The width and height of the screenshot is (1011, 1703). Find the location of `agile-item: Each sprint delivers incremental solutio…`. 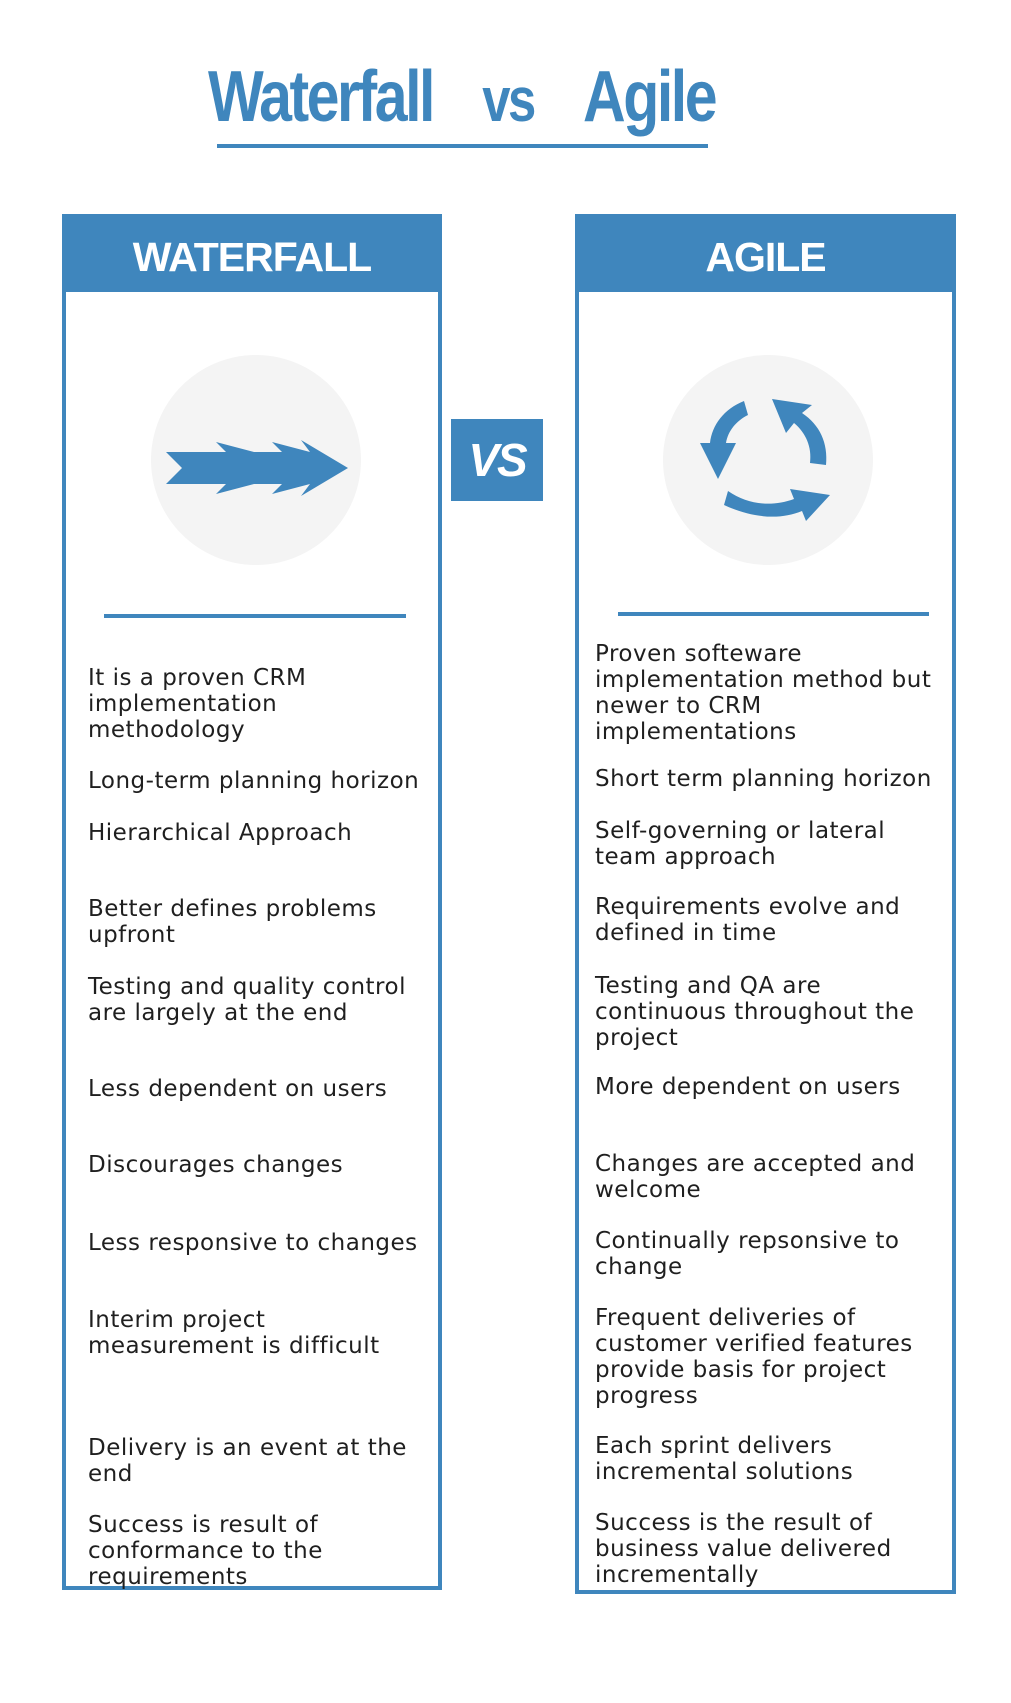

agile-item: Each sprint delivers incremental solutio… is located at coordinates (724, 1459).